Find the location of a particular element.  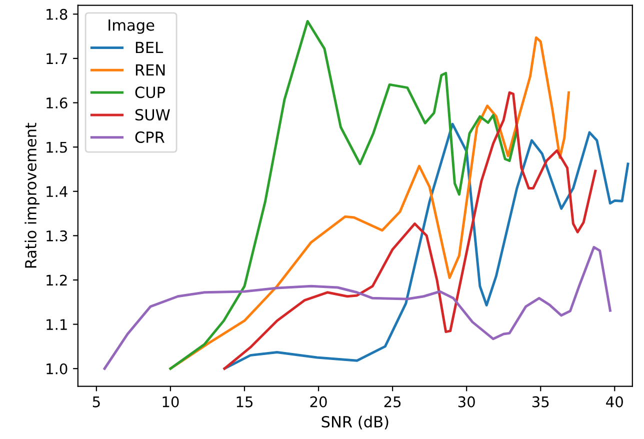

y-tick-label: 1.4 is located at coordinates (57, 191).